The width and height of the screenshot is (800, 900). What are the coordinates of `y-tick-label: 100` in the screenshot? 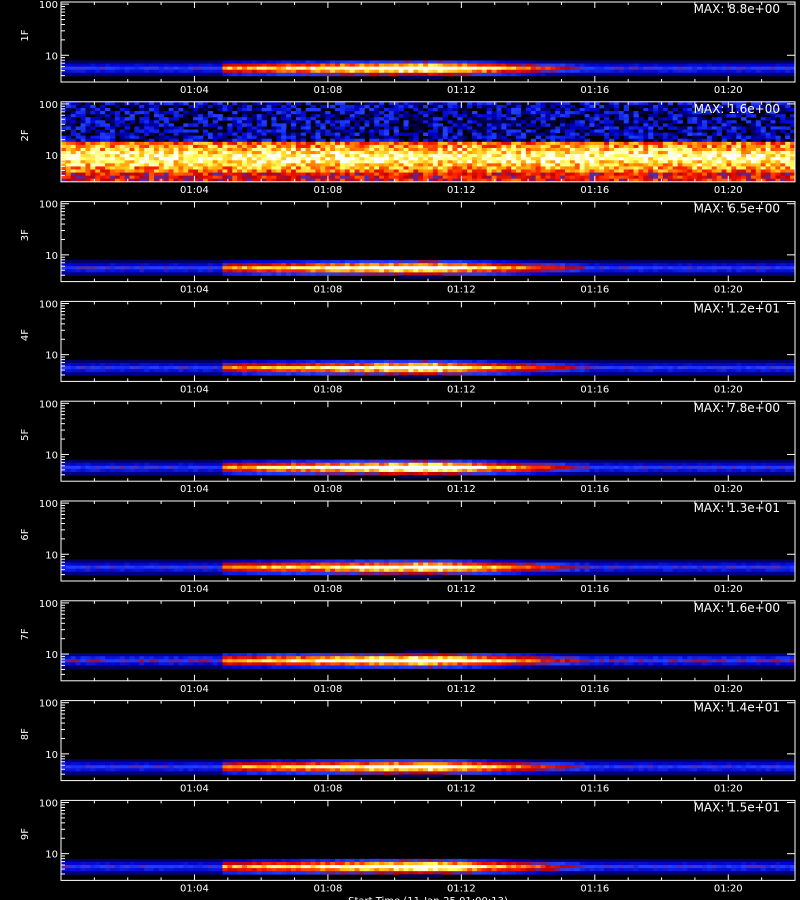 It's located at (48, 105).